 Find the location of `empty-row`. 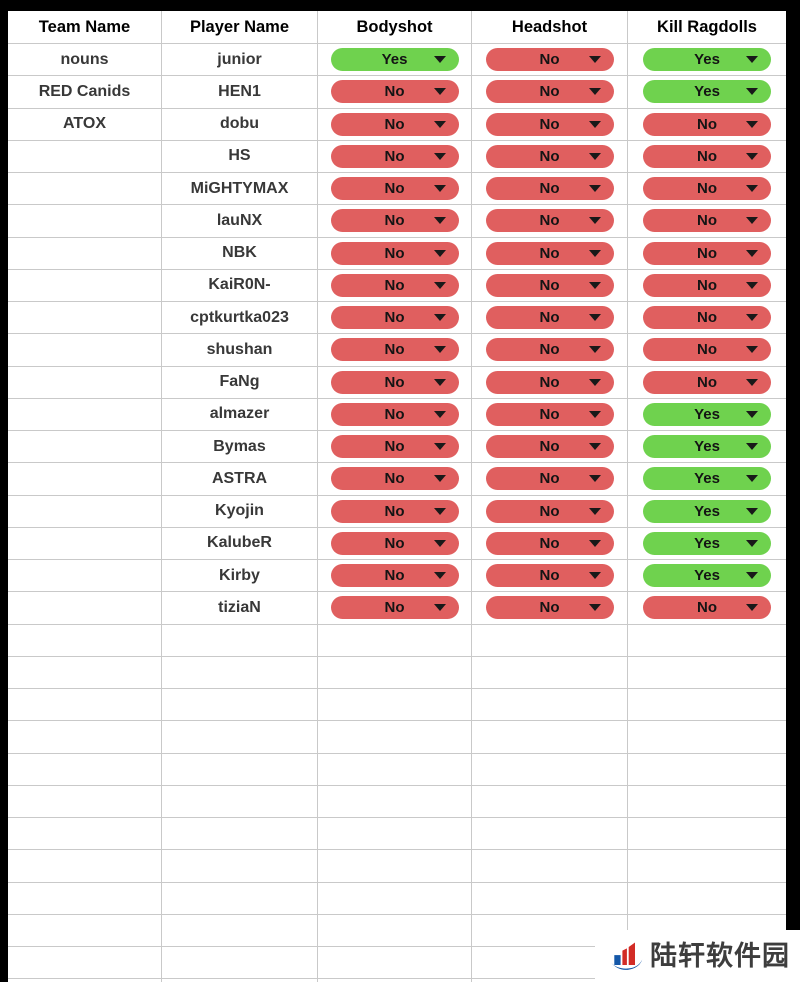

empty-row is located at coordinates (397, 737).